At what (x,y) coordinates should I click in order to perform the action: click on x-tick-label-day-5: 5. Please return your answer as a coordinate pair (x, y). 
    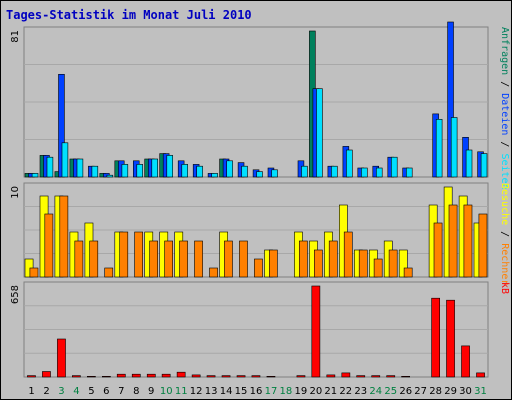
    Looking at the image, I should click on (91, 391).